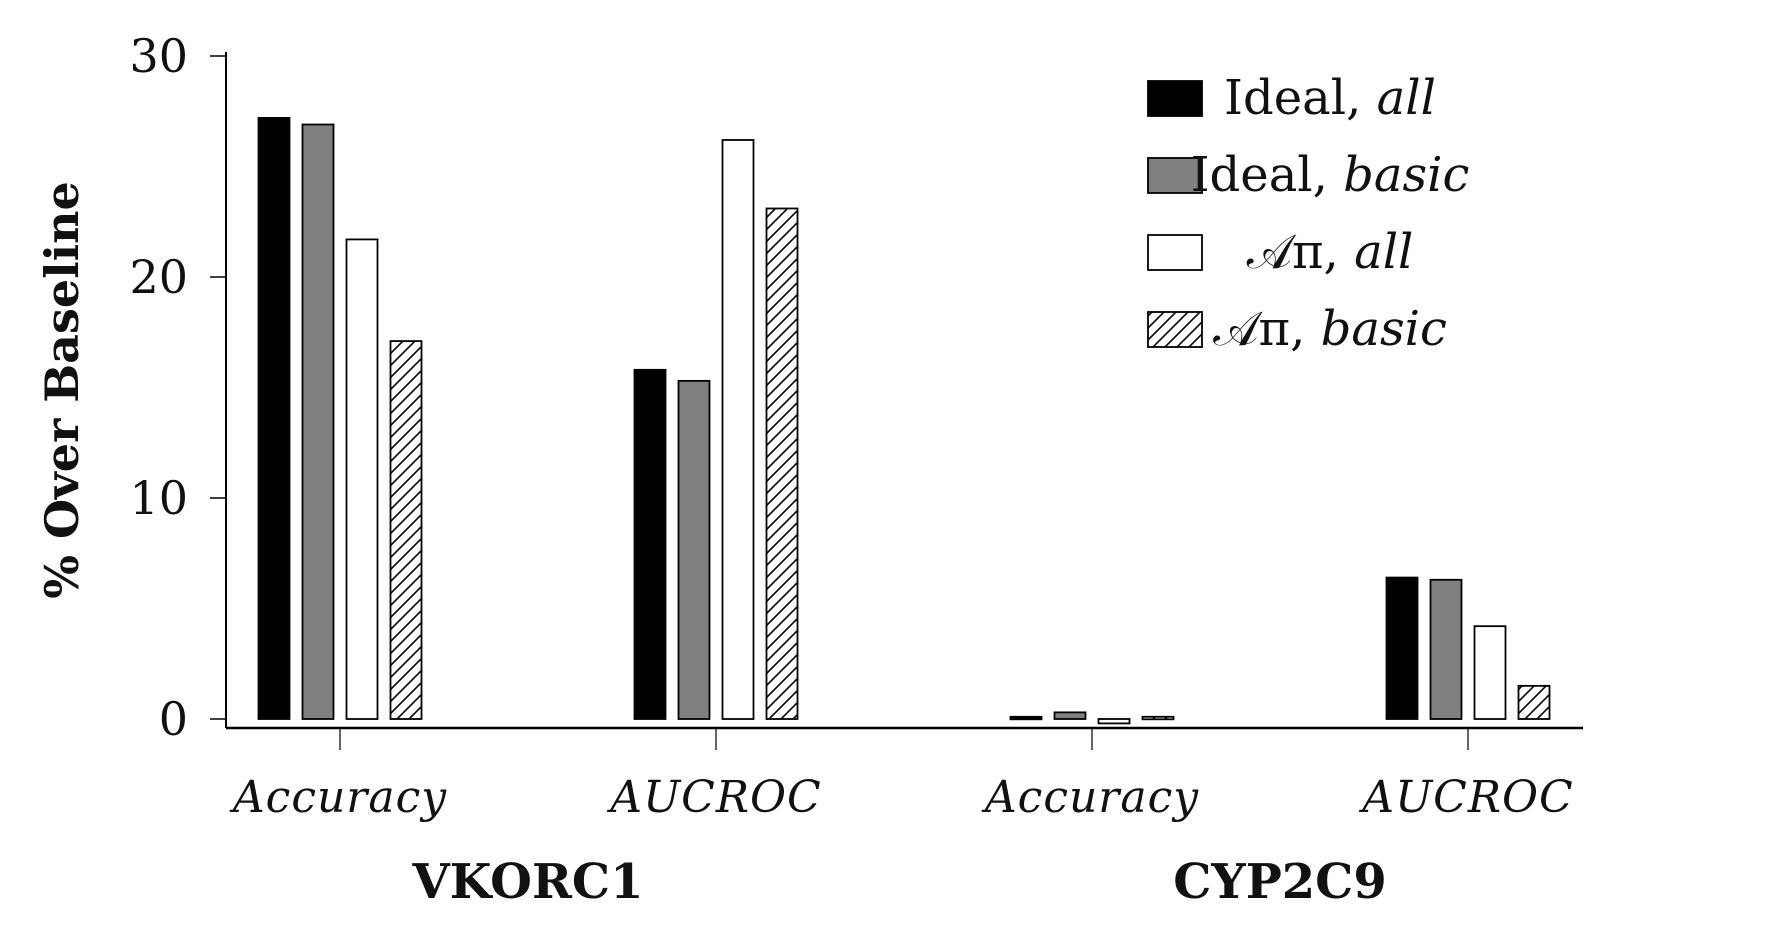  I want to click on legend-label: Ideal, basic, so click(1330, 175).